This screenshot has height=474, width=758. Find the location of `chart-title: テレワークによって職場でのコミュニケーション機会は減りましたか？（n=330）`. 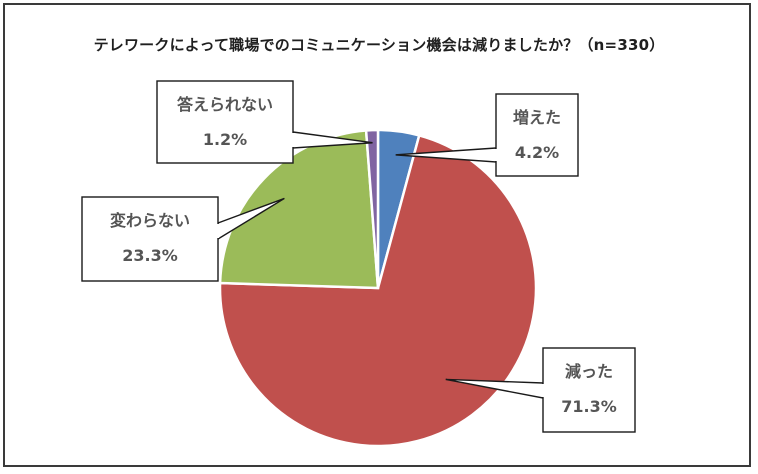

chart-title: テレワークによって職場でのコミュニケーション機会は減りましたか？（n=330） is located at coordinates (379, 45).